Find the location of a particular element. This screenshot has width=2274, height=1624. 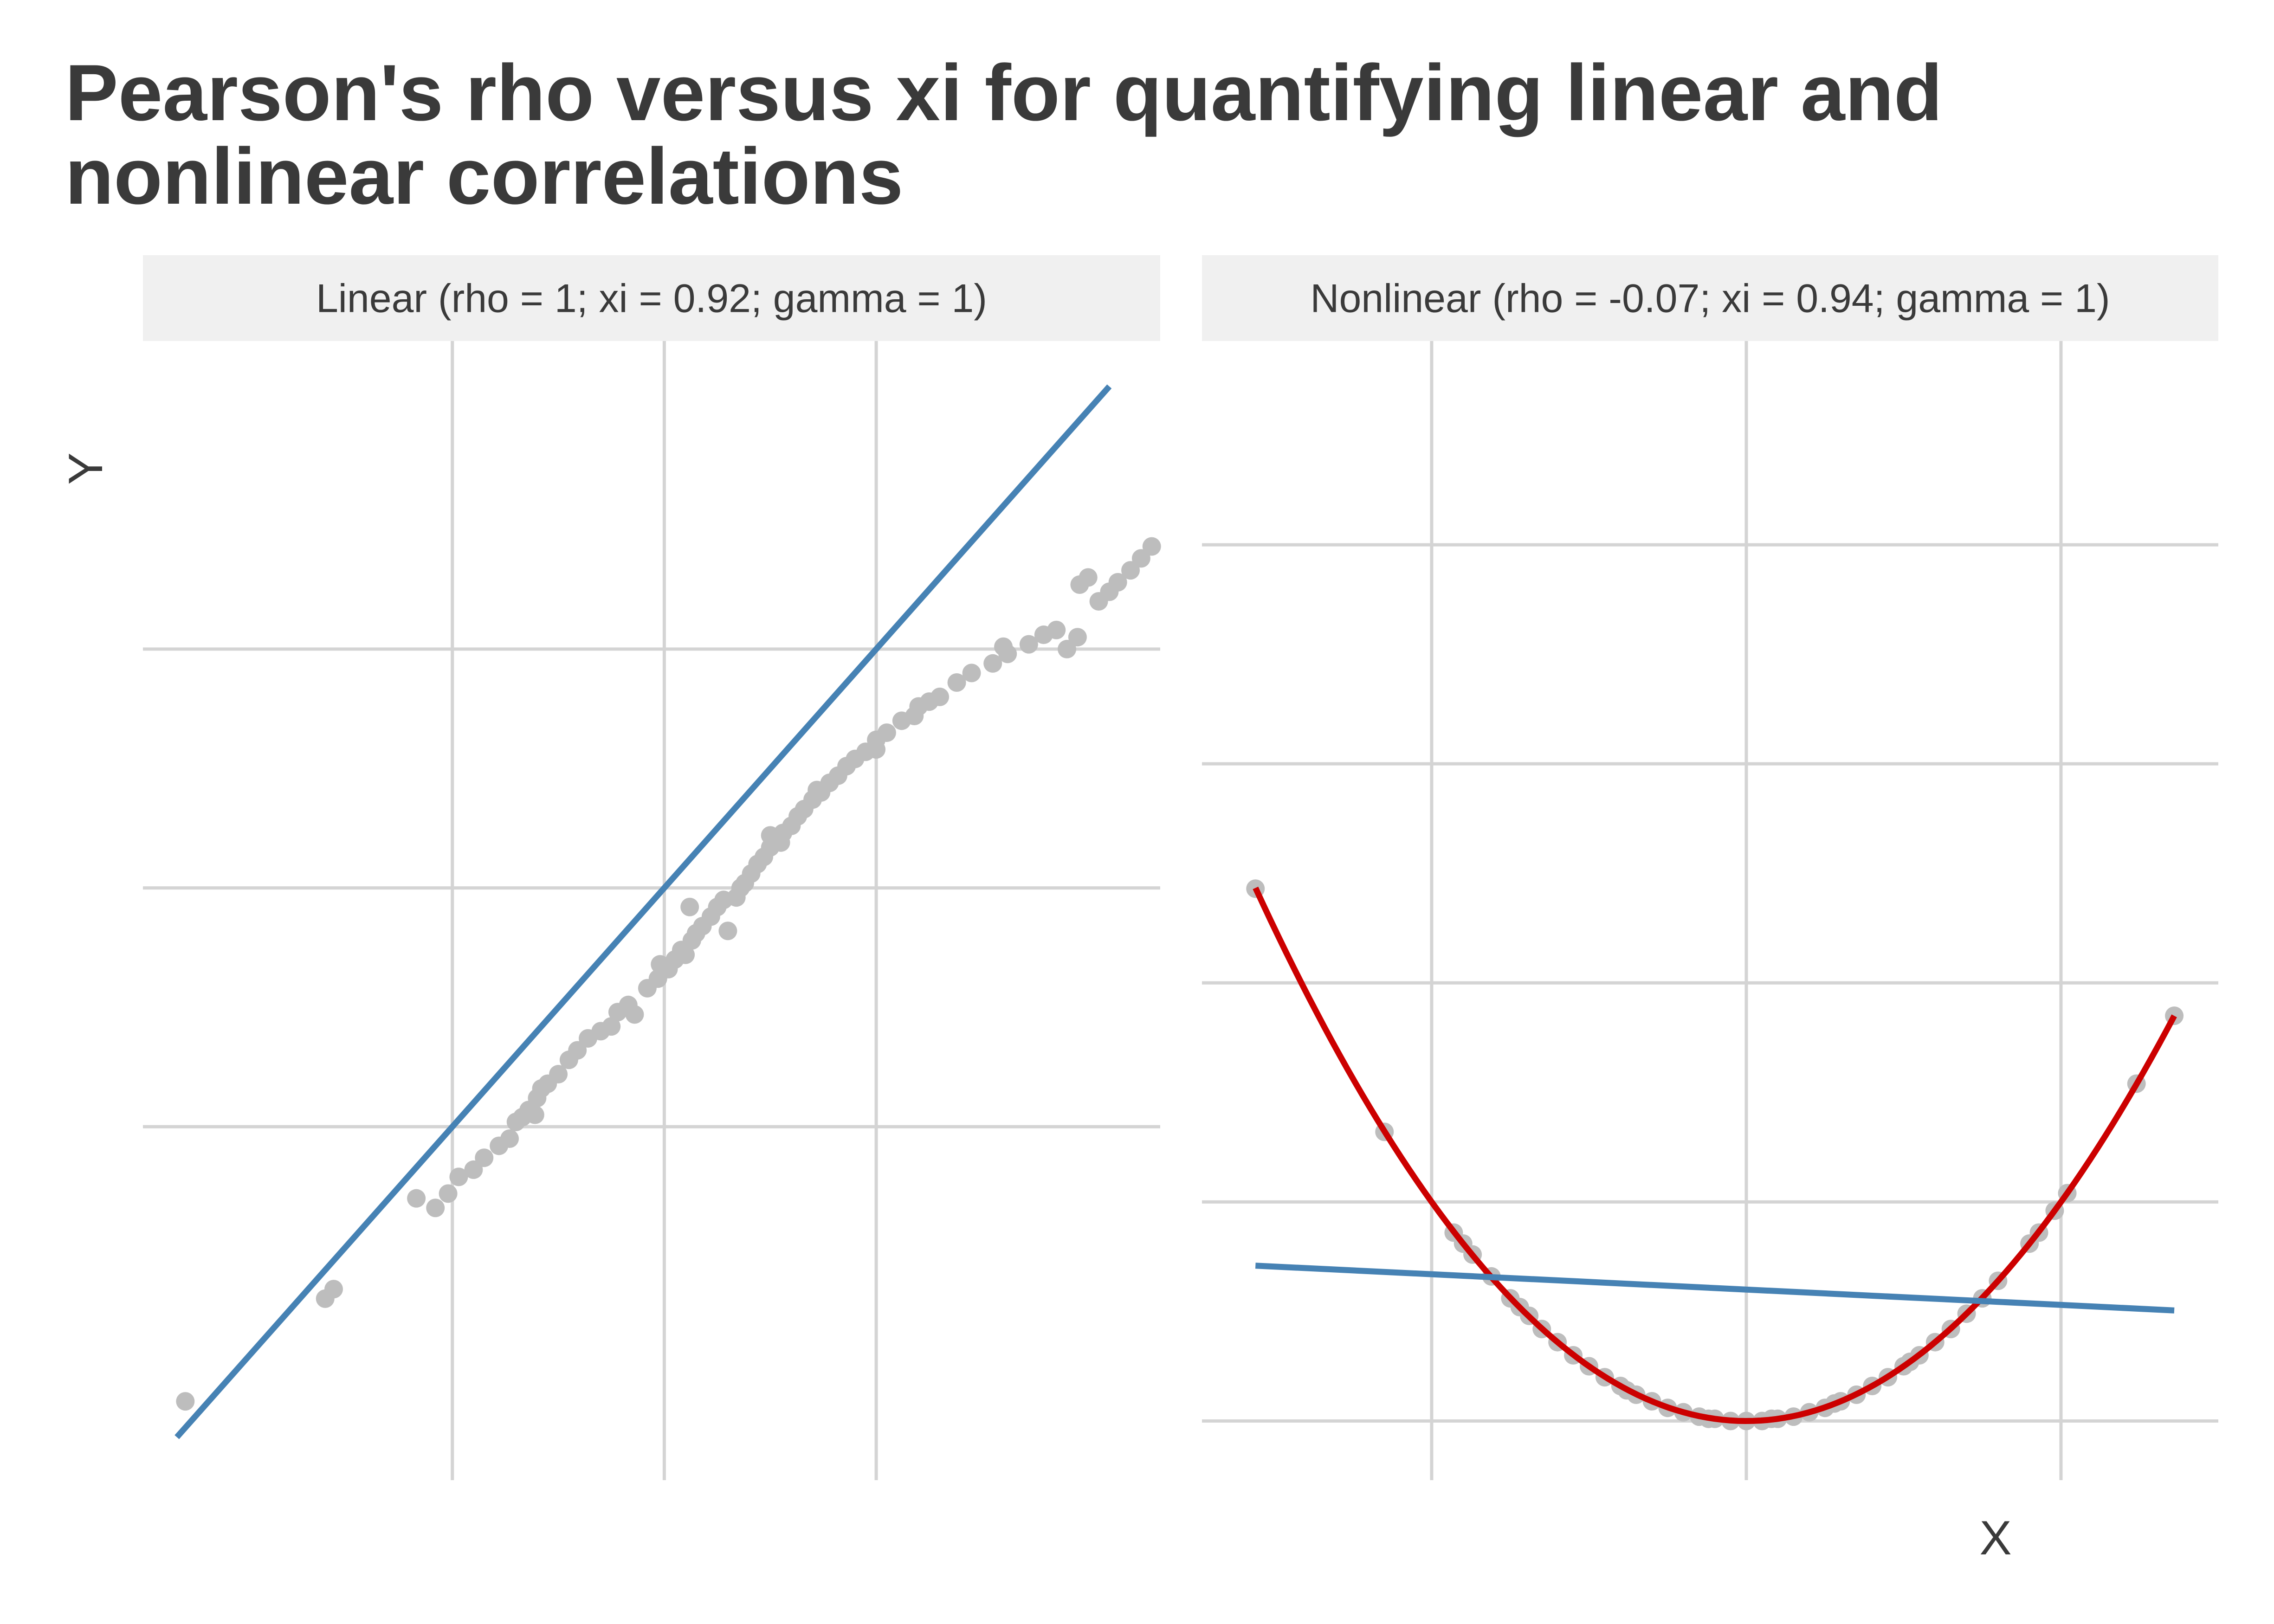

quadratic-fit-curve is located at coordinates (1715, 1155).